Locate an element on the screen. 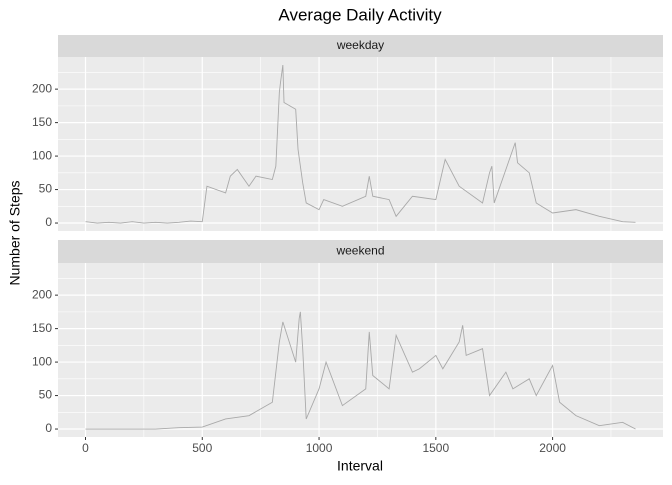  x-tick-label: 0 is located at coordinates (85, 448).